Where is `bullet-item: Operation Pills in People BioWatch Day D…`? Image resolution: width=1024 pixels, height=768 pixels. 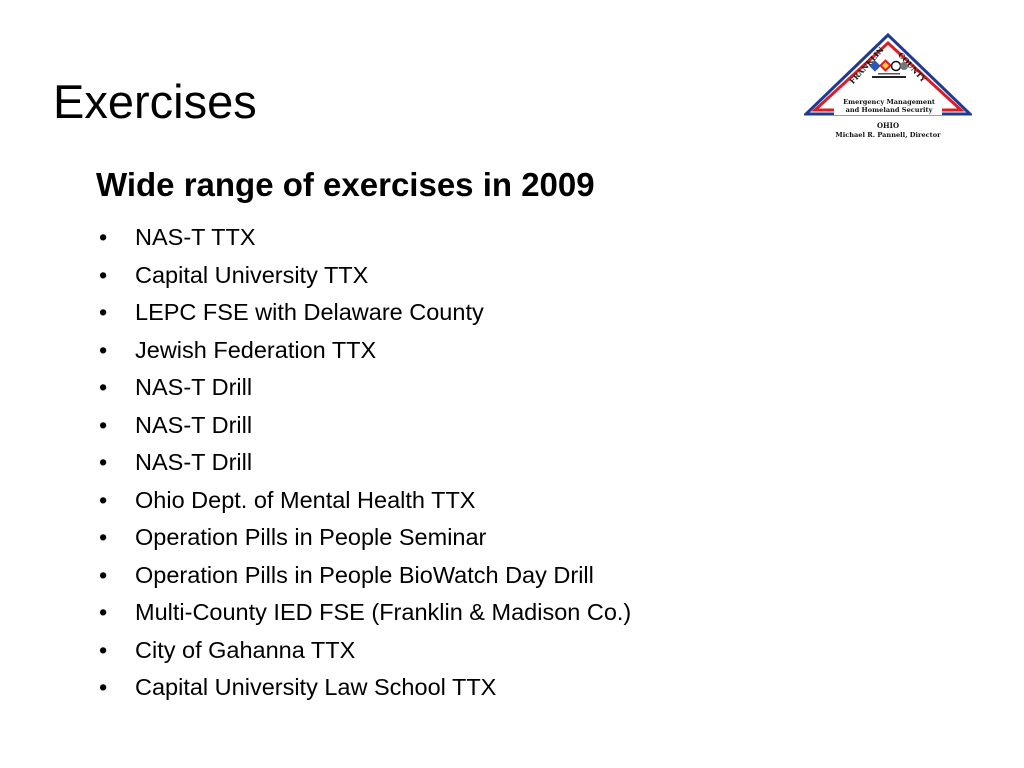 bullet-item: Operation Pills in People BioWatch Day D… is located at coordinates (363, 576).